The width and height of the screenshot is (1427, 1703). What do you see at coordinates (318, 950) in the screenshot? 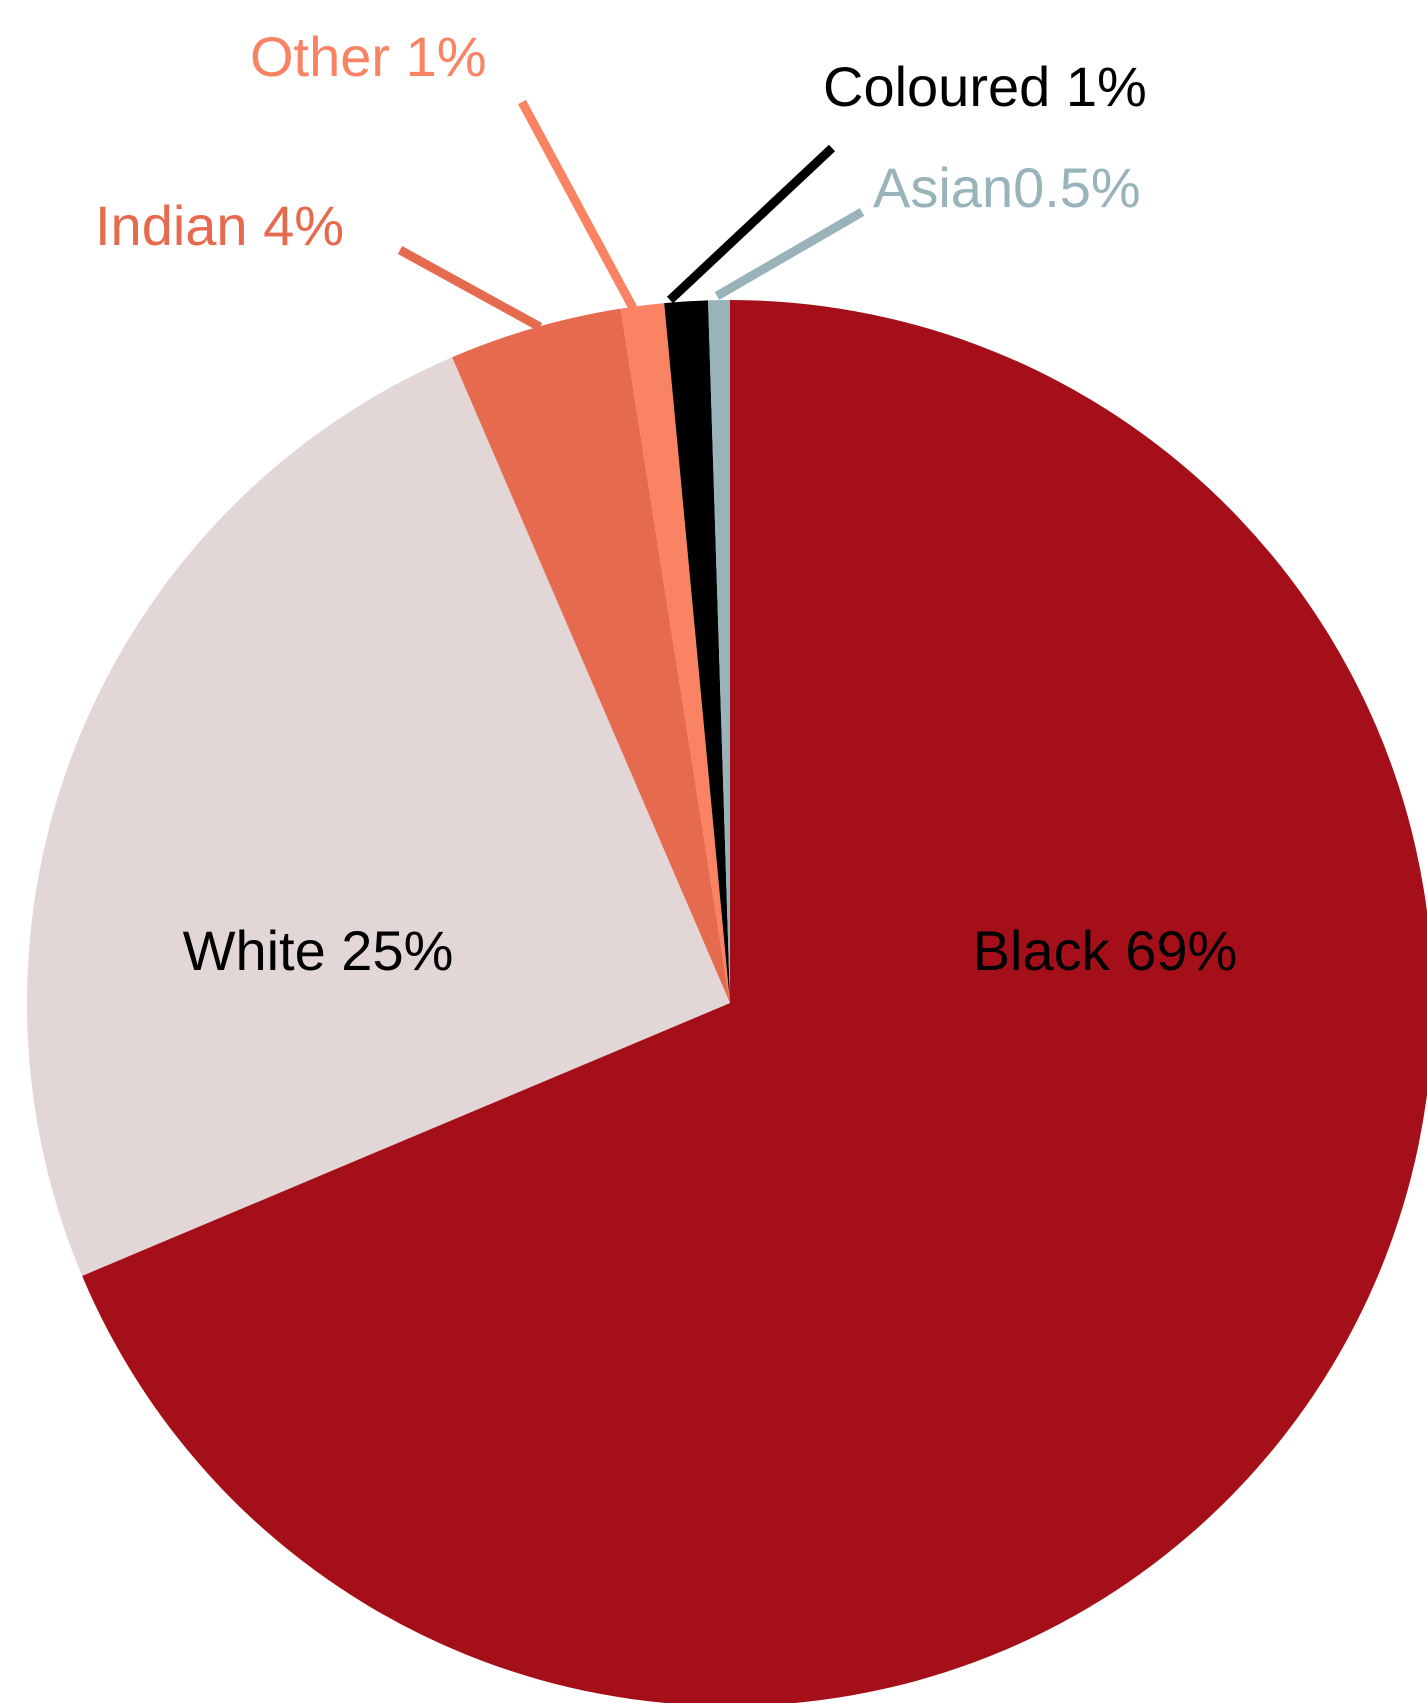
I see `slice-label-white: White 25%` at bounding box center [318, 950].